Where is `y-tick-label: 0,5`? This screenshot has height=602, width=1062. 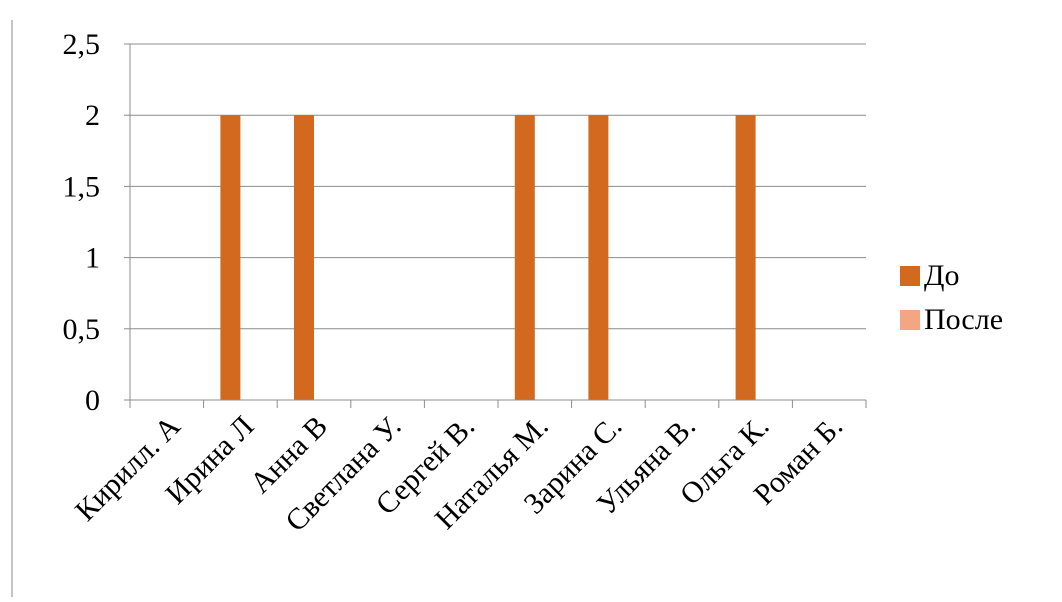 y-tick-label: 0,5 is located at coordinates (82, 329).